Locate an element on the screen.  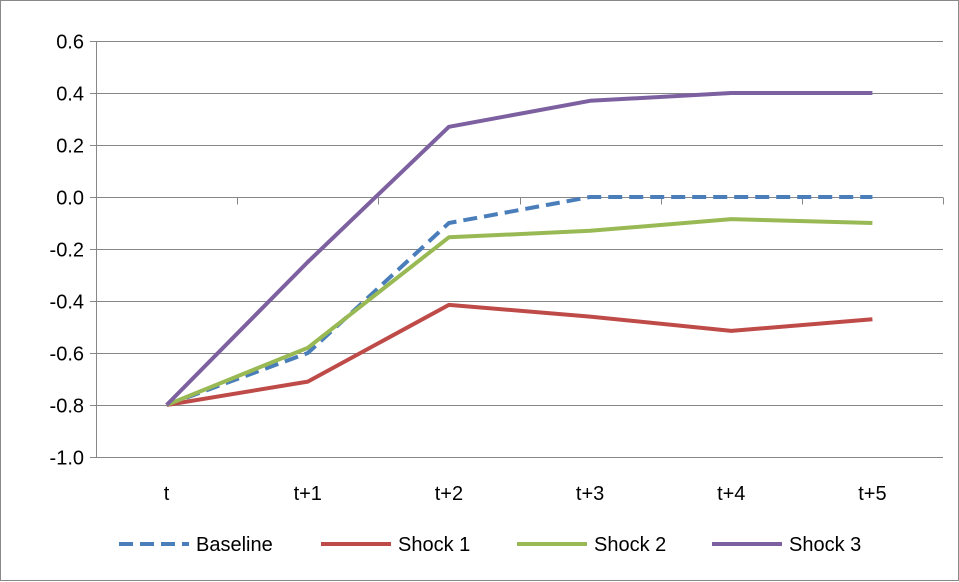
legend-label: Shock 2 is located at coordinates (630, 545).